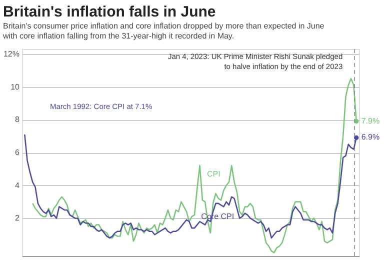 This screenshot has width=386, height=261. What do you see at coordinates (163, 31) in the screenshot?
I see `chart-subtitle: Britain's consumer price inflation and core inflation dropped by more than expected in June with core inflation falling from the 31-year-high it recorded in May.` at bounding box center [163, 31].